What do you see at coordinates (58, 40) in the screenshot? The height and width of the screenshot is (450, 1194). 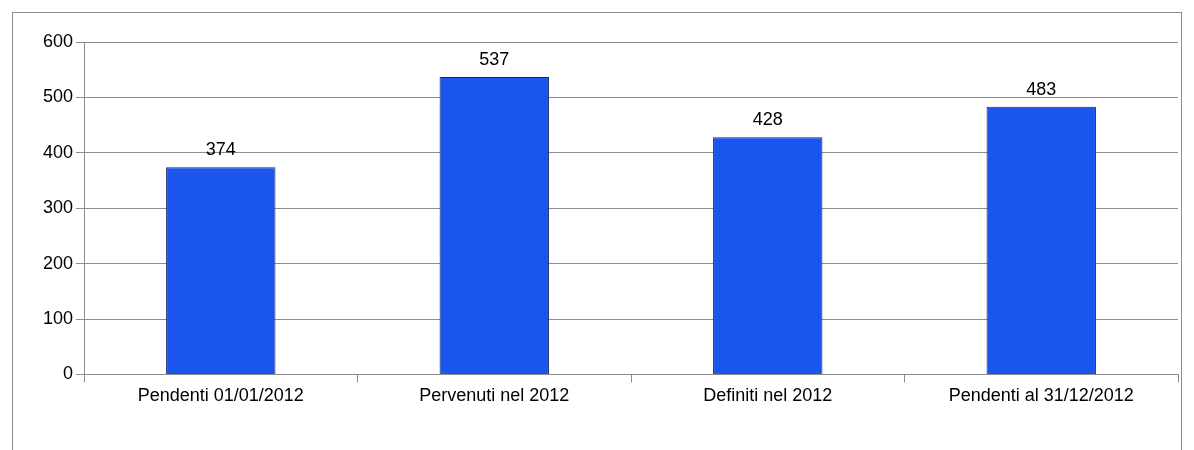 I see `y-tick-label: 600` at bounding box center [58, 40].